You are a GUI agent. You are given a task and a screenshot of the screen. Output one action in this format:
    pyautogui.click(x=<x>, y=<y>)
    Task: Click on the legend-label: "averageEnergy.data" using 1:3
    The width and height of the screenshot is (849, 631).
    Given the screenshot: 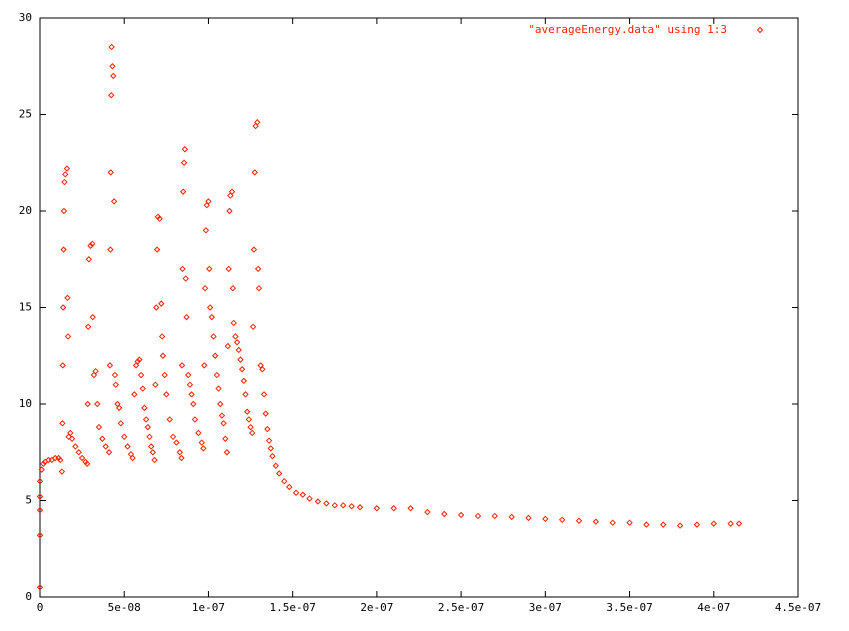 What is the action you would take?
    pyautogui.click(x=627, y=29)
    